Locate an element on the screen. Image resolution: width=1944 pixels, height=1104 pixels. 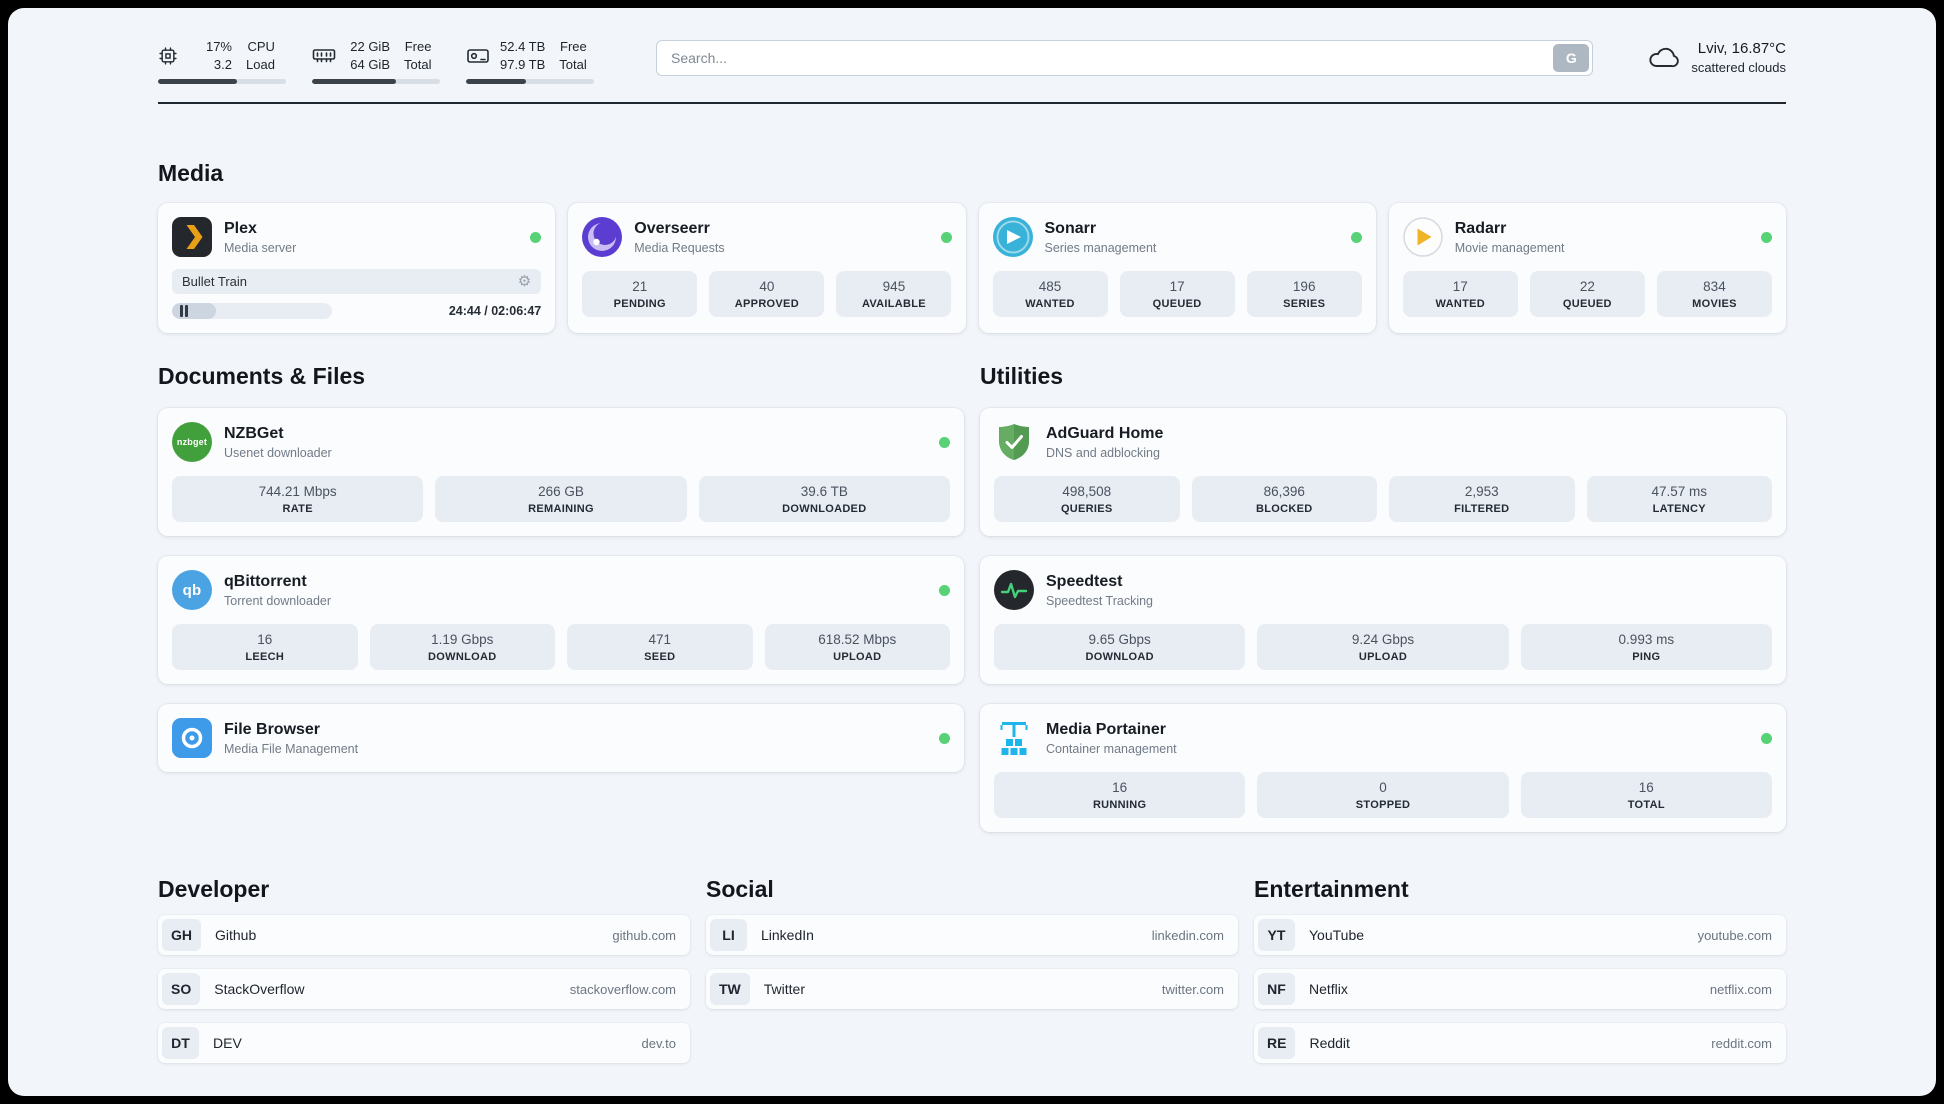
disk-usage-bar is located at coordinates (530, 82).